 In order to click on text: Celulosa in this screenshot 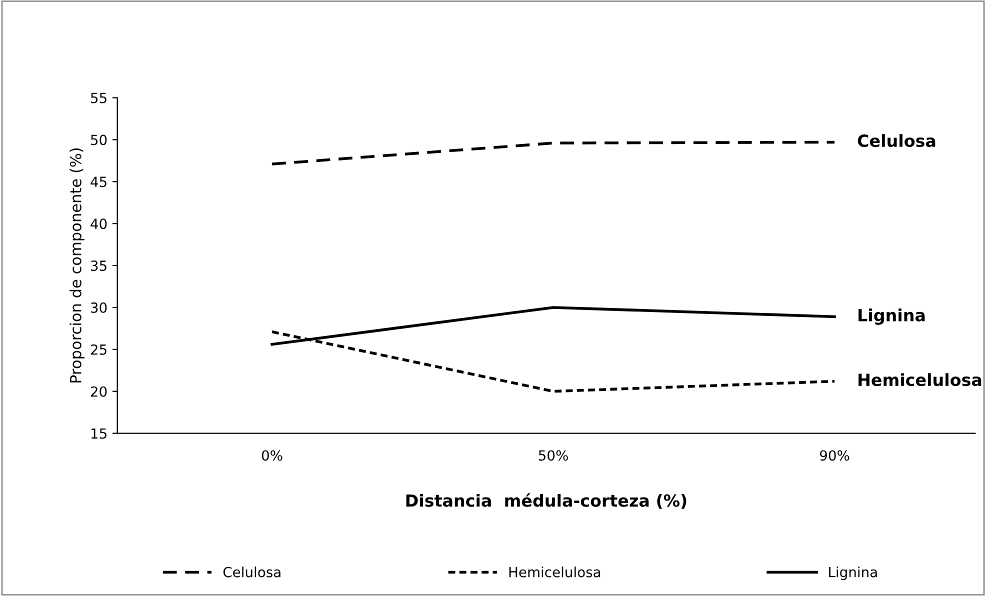, I will do `click(897, 141)`.